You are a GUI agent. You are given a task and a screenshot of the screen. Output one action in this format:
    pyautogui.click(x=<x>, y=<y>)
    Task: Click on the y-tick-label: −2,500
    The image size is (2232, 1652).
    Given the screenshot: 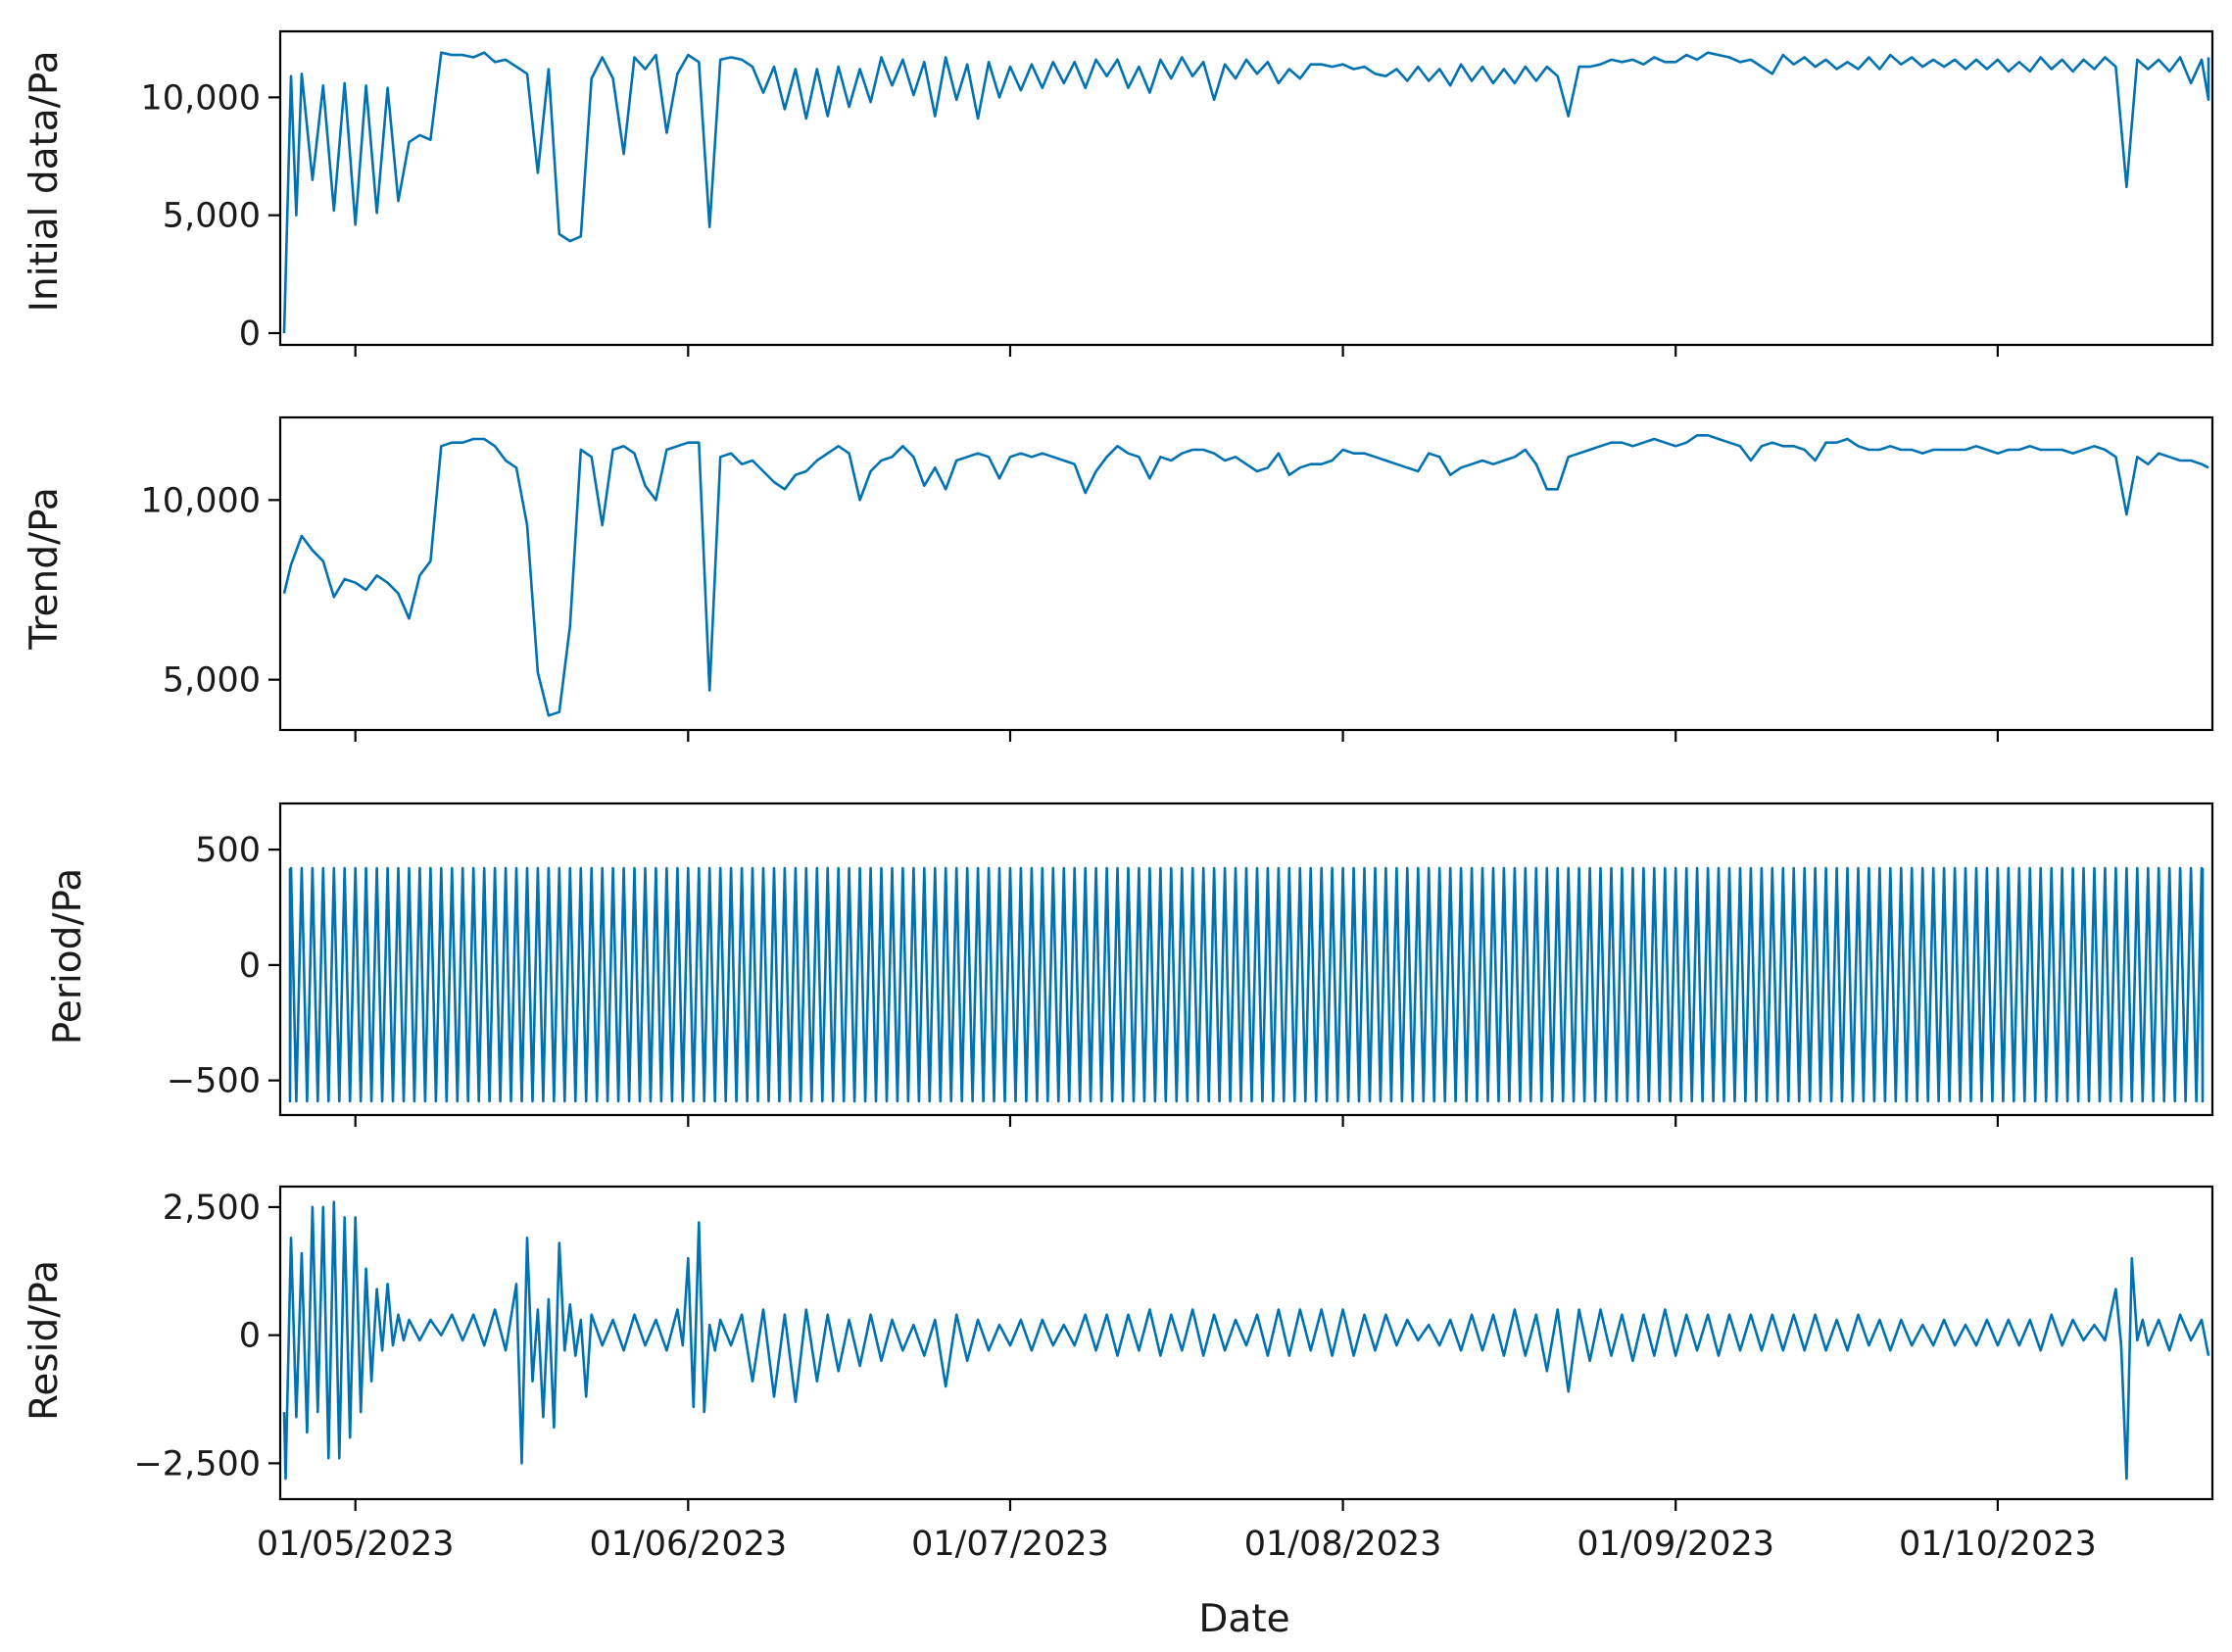 What is the action you would take?
    pyautogui.click(x=197, y=1464)
    